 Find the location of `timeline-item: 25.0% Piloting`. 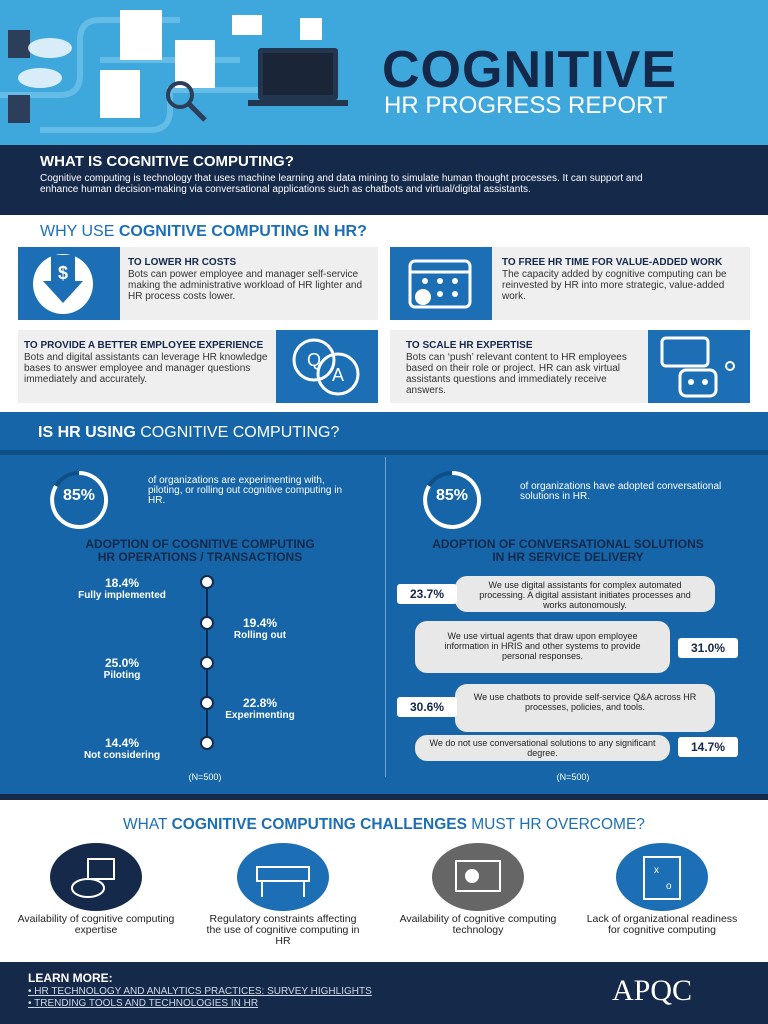

timeline-item: 25.0% Piloting is located at coordinates (122, 668).